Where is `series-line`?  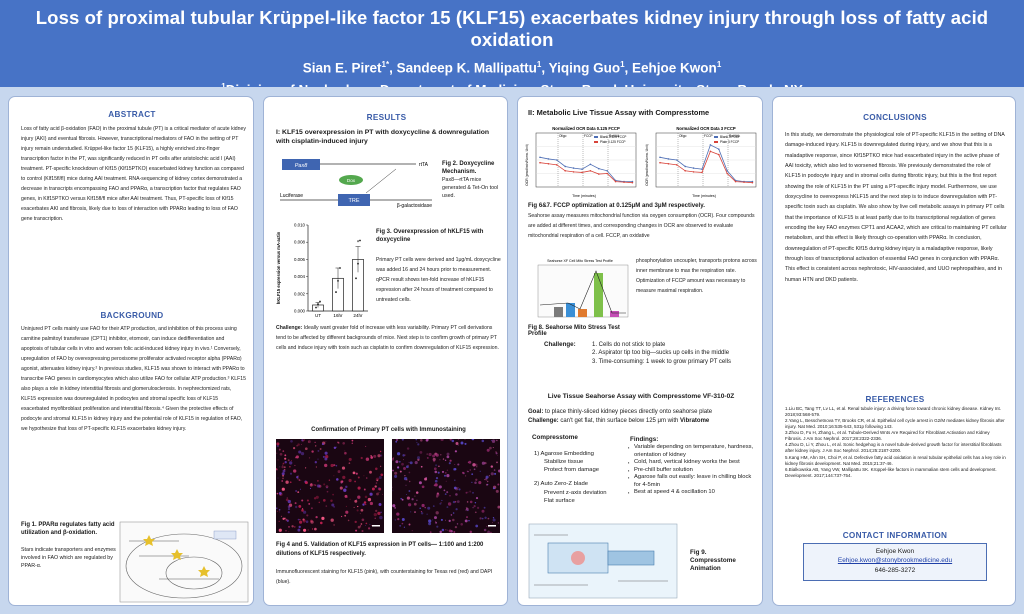
series-line is located at coordinates (586, 169).